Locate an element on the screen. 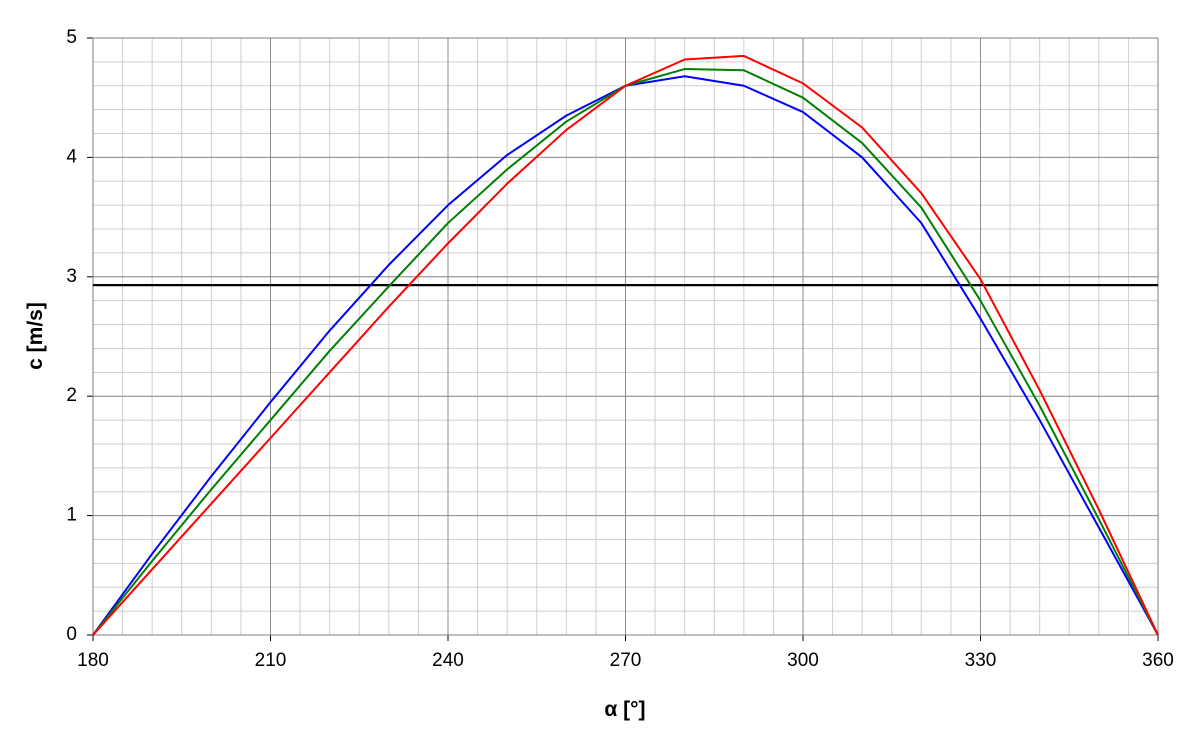 The width and height of the screenshot is (1200, 744). y-tick-label: 1 is located at coordinates (71, 515).